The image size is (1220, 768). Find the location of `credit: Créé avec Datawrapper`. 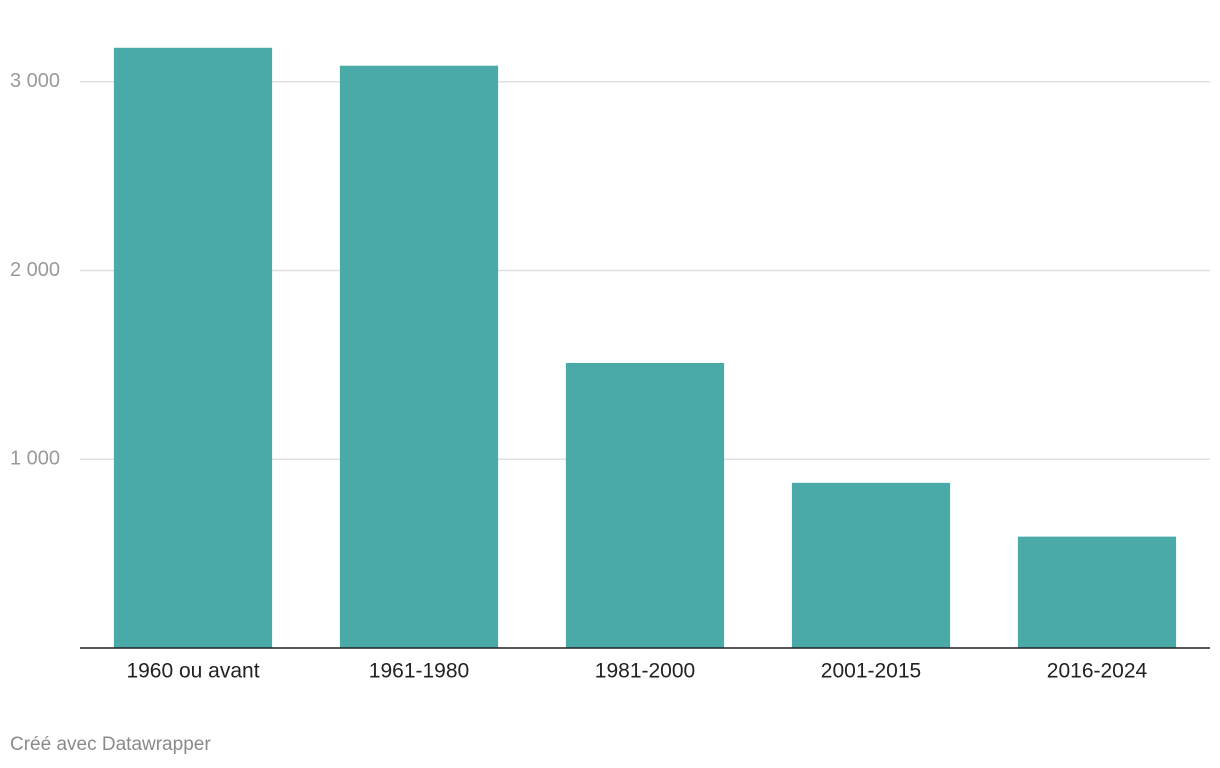

credit: Créé avec Datawrapper is located at coordinates (110, 744).